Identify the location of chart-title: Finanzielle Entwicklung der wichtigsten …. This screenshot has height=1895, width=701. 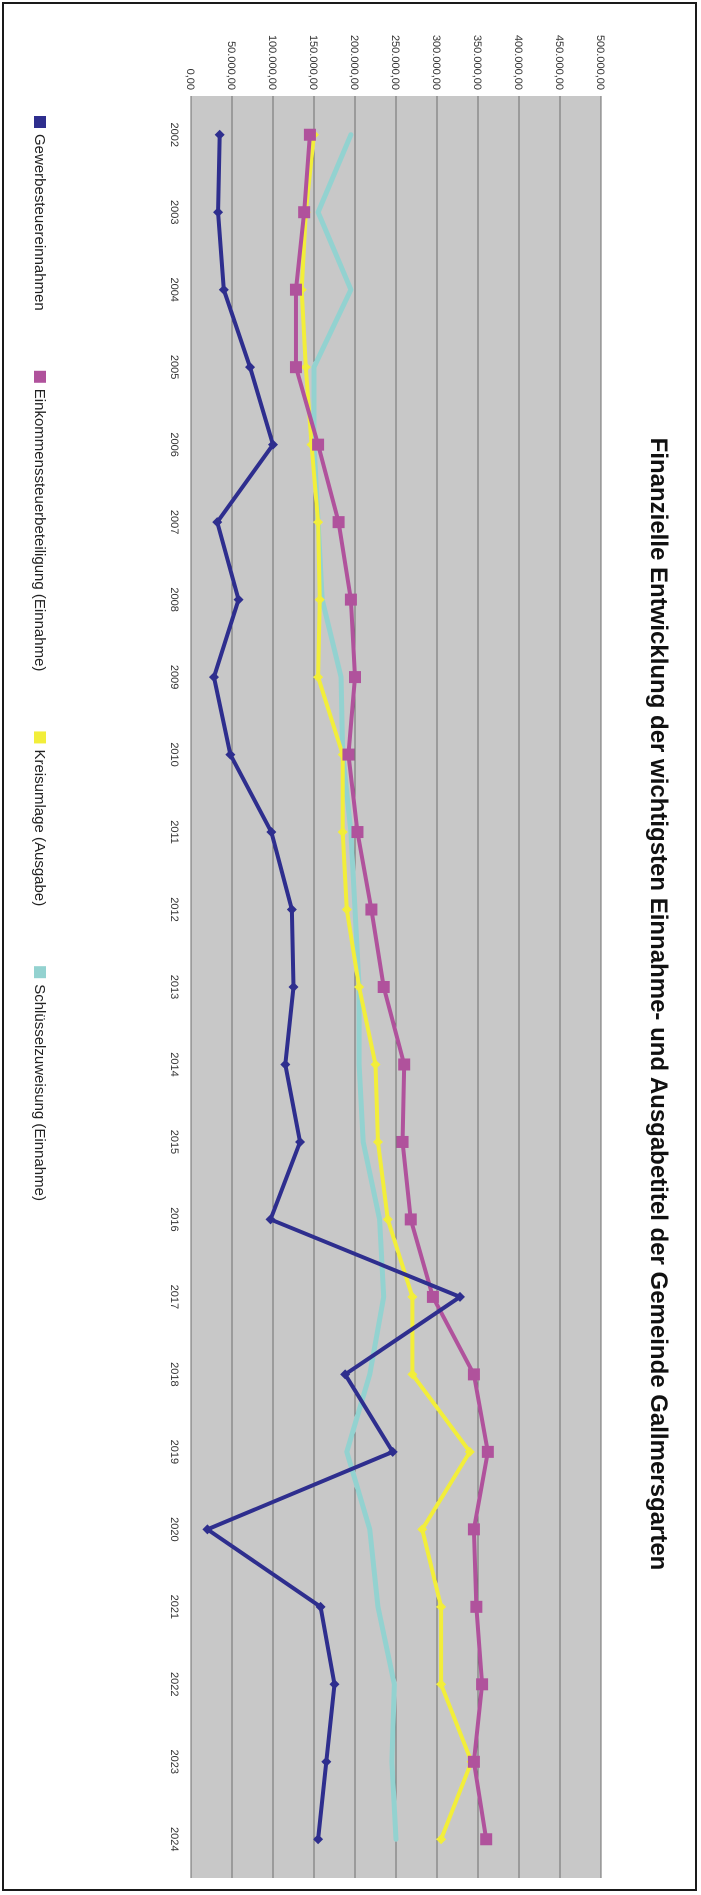
(658, 1004).